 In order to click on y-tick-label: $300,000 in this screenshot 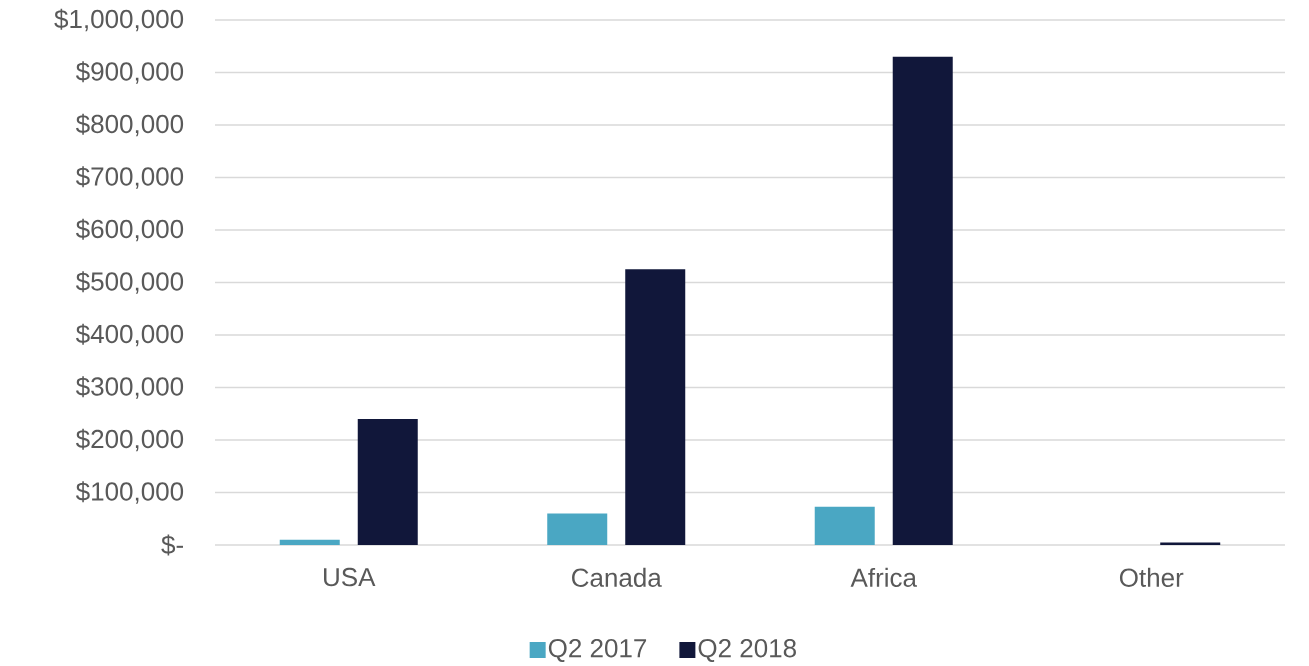, I will do `click(129, 387)`.